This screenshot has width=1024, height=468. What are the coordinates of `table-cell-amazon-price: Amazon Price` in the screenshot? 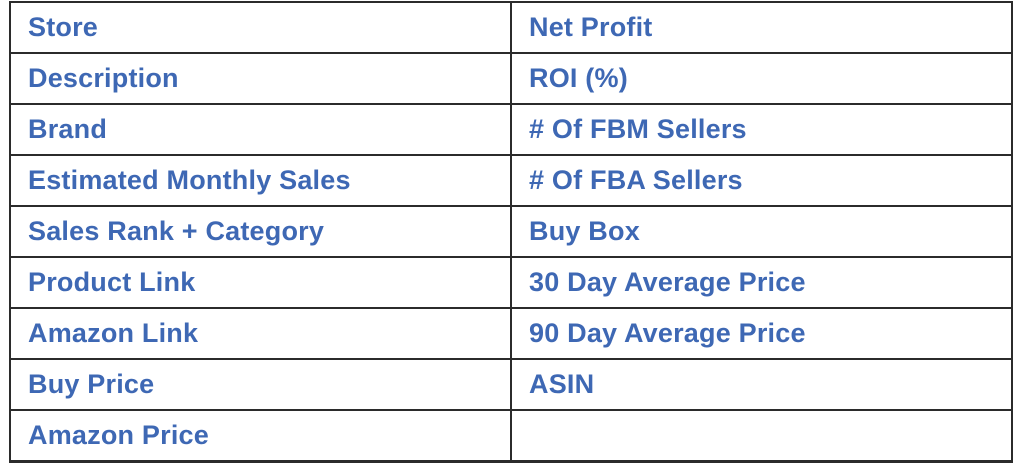 It's located at (260, 436).